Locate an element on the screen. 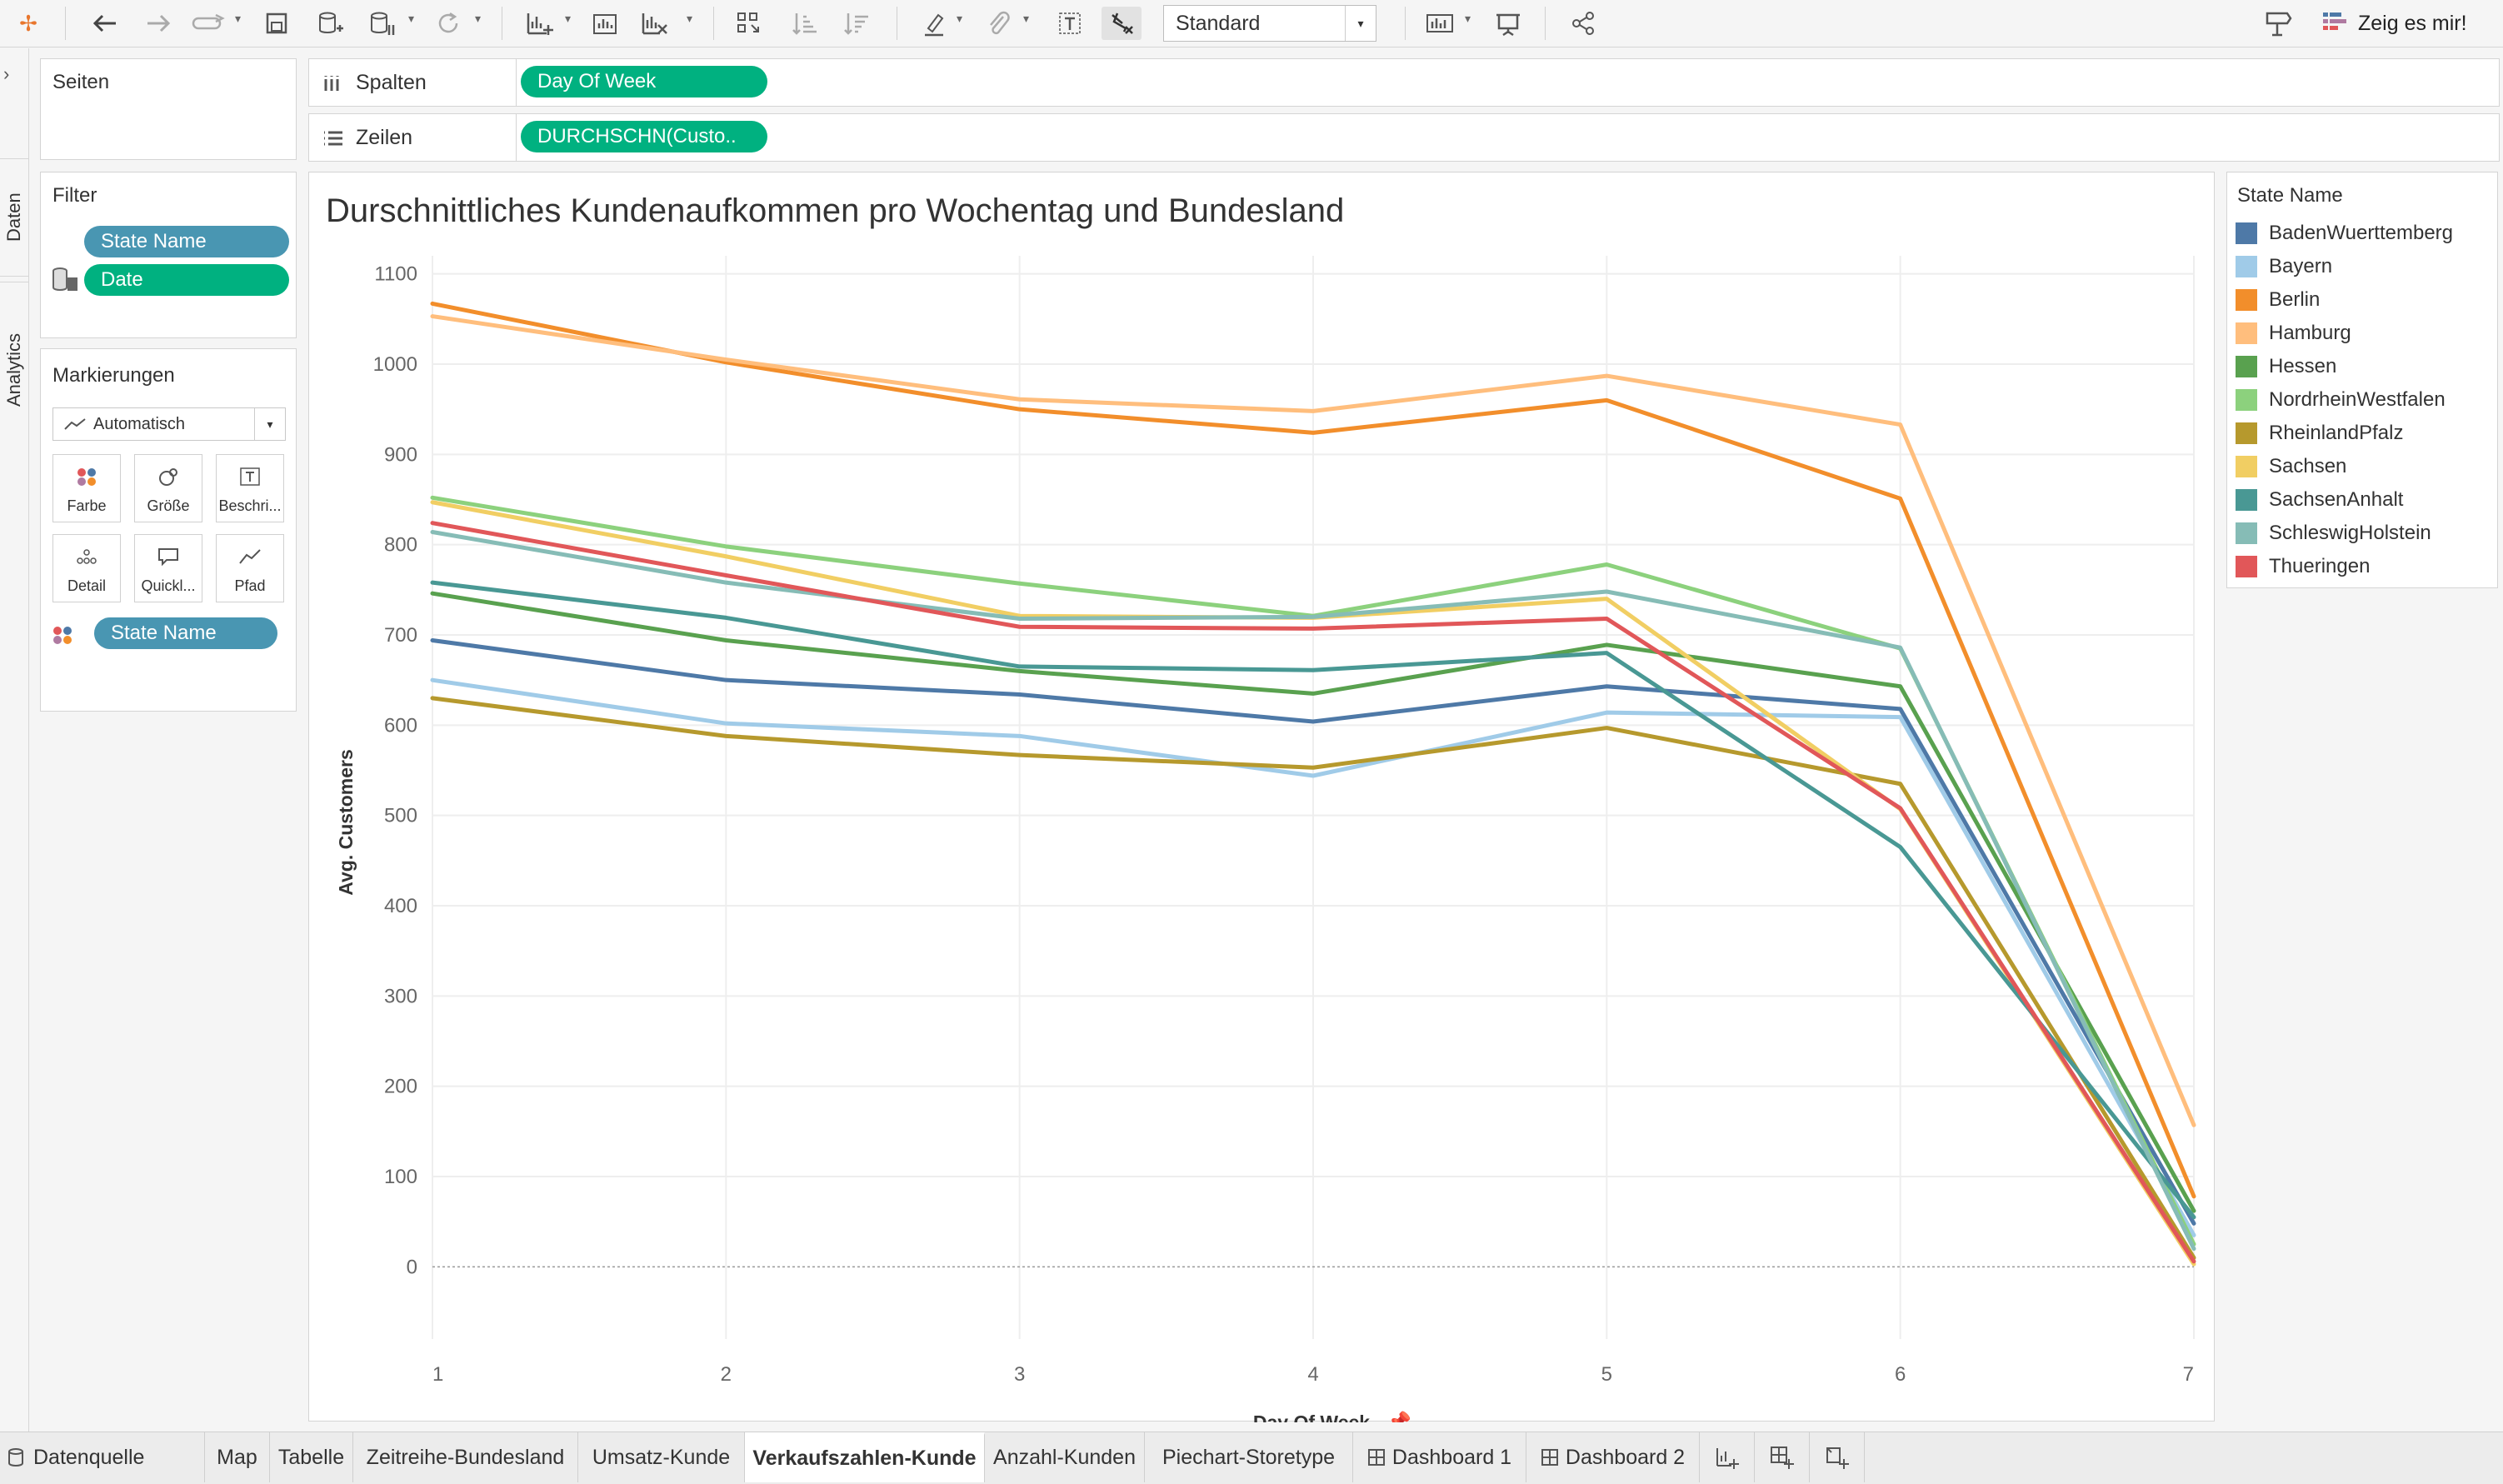 Image resolution: width=2503 pixels, height=1484 pixels. data-pane-tab: Daten is located at coordinates (14, 217).